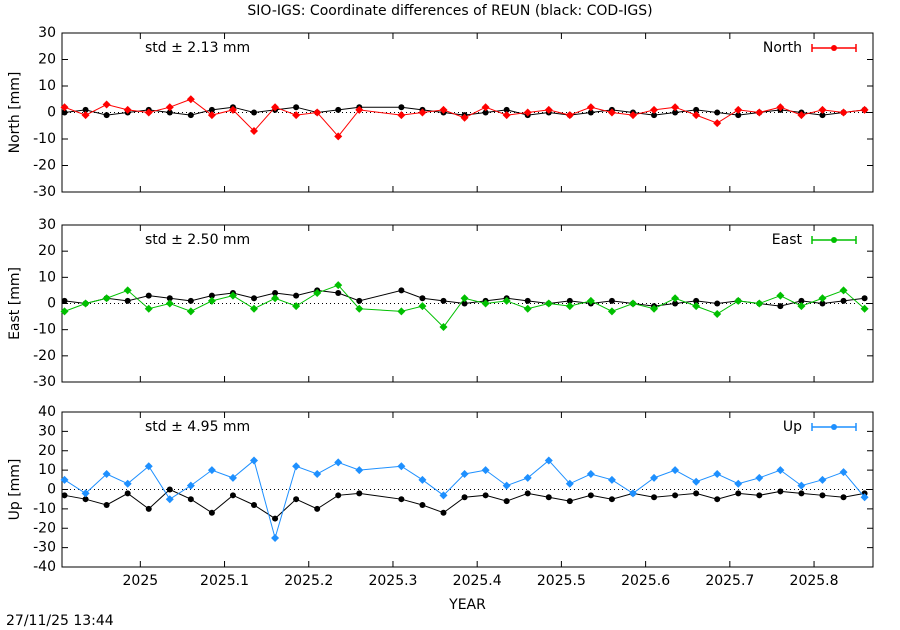  I want to click on y-tick-label: 30, so click(47, 225).